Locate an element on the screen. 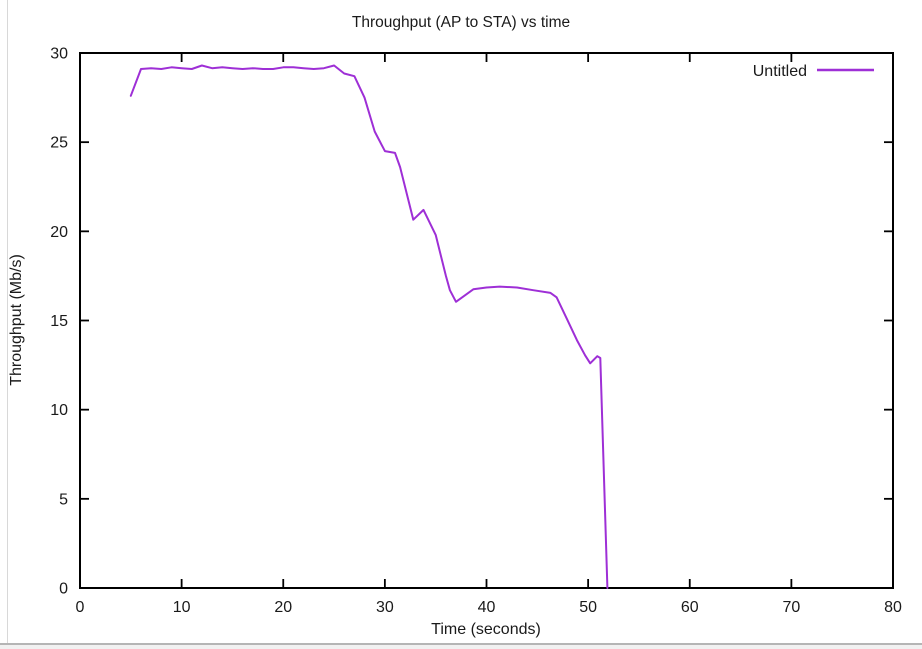  y-tick-label: 15 is located at coordinates (59, 321).